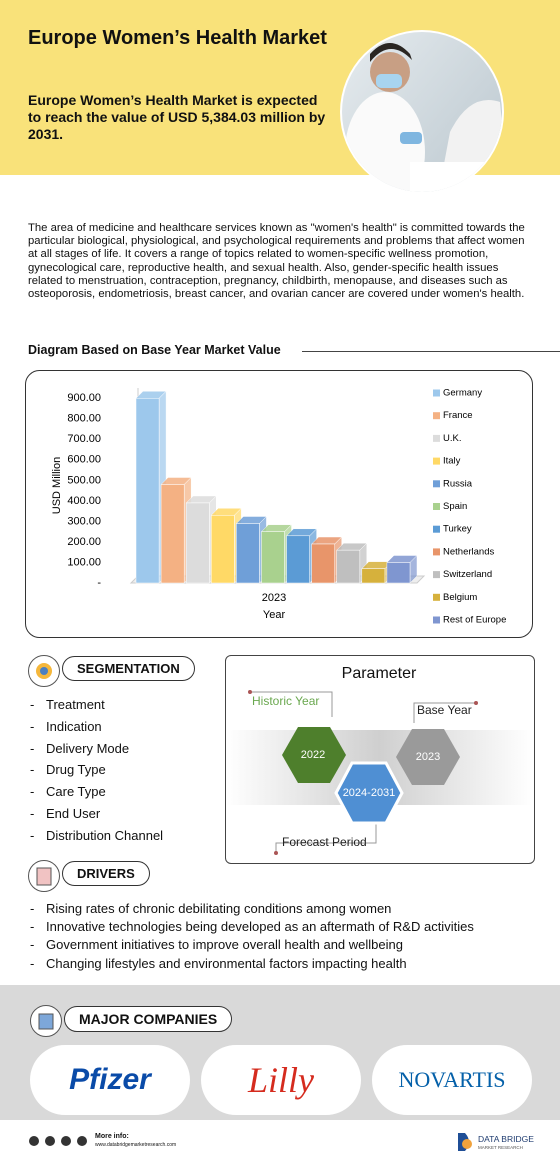  What do you see at coordinates (369, 793) in the screenshot?
I see `forecast-years: 2024-2031` at bounding box center [369, 793].